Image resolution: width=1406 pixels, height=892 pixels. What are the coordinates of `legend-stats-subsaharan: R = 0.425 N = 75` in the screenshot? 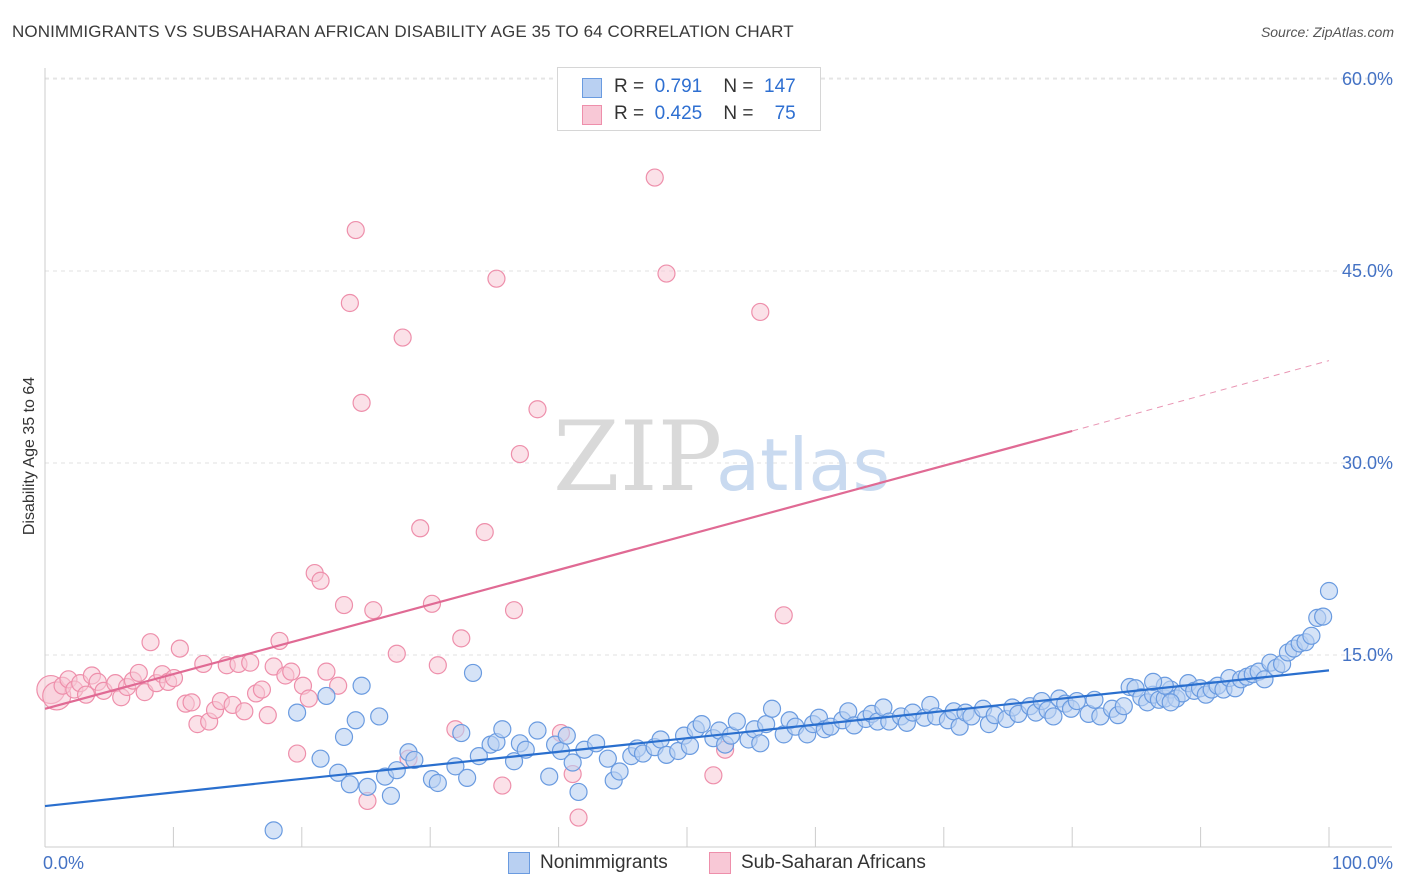 It's located at (705, 114).